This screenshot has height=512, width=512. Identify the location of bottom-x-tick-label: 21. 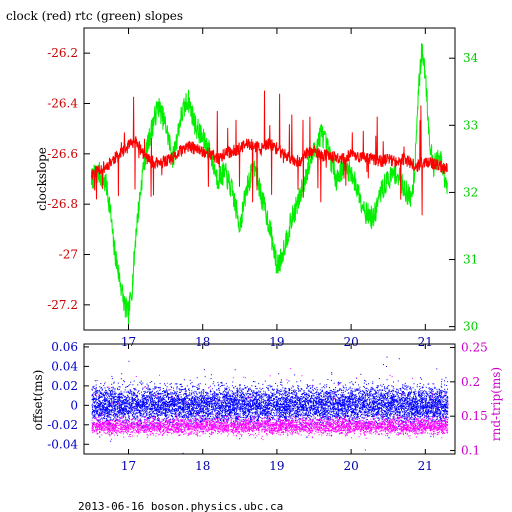
(425, 466).